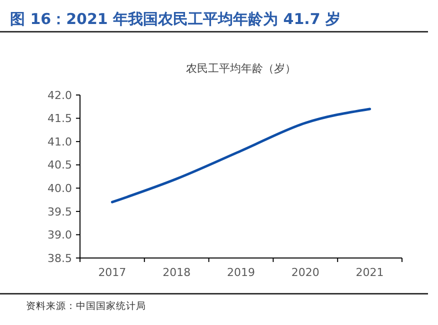 This screenshot has height=325, width=438. I want to click on y-tick-label: 40.0, so click(60, 188).